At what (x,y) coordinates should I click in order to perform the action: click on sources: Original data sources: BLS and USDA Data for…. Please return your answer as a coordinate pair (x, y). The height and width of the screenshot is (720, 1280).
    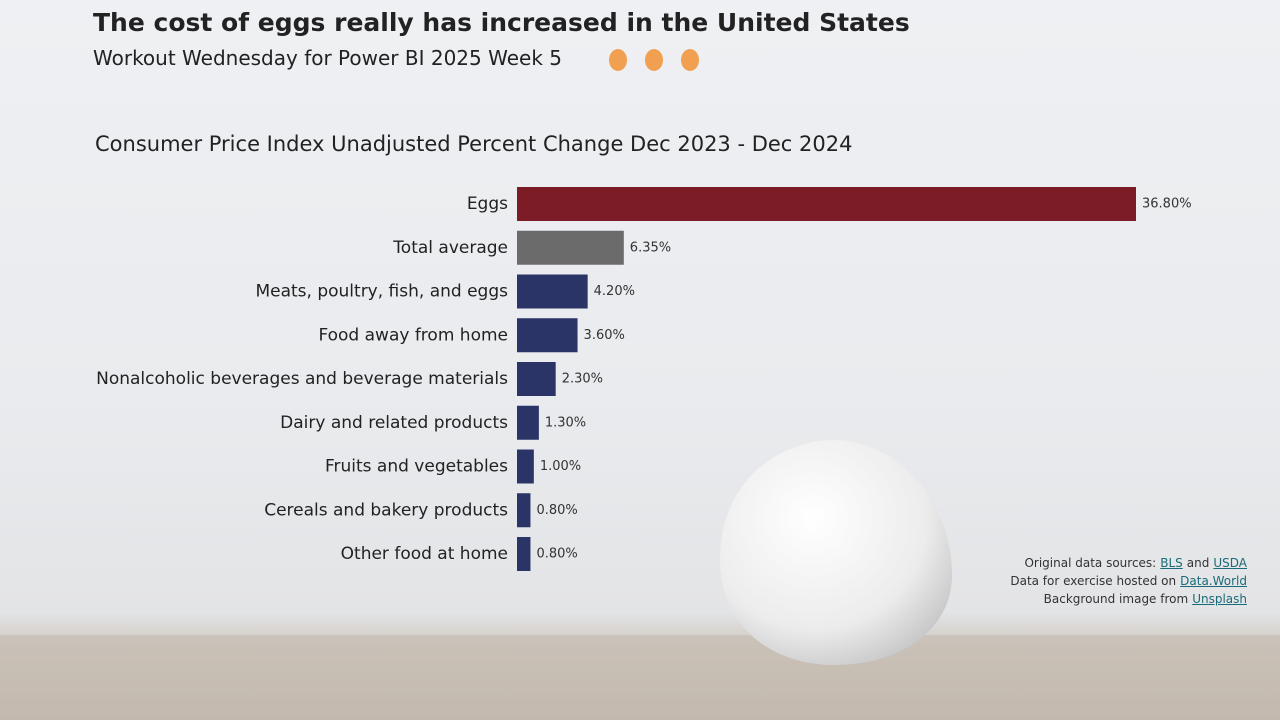
    Looking at the image, I should click on (1126, 581).